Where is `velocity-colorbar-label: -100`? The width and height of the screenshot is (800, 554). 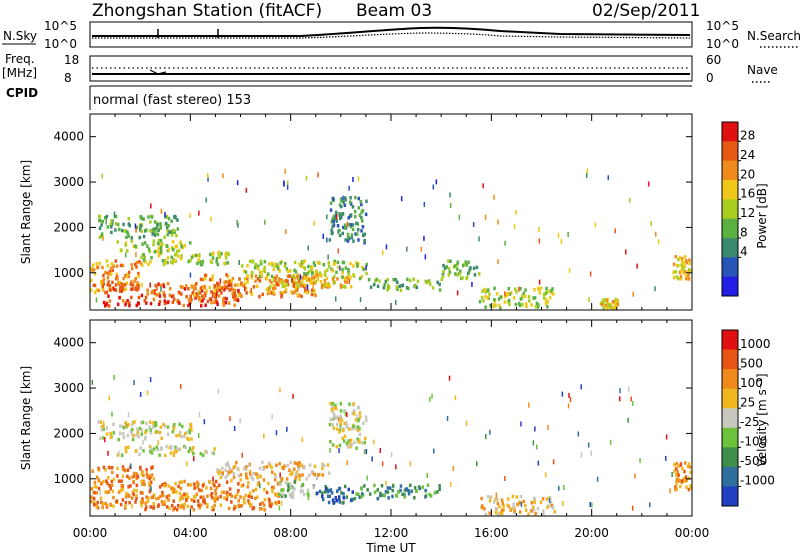
velocity-colorbar-label: -100 is located at coordinates (753, 442).